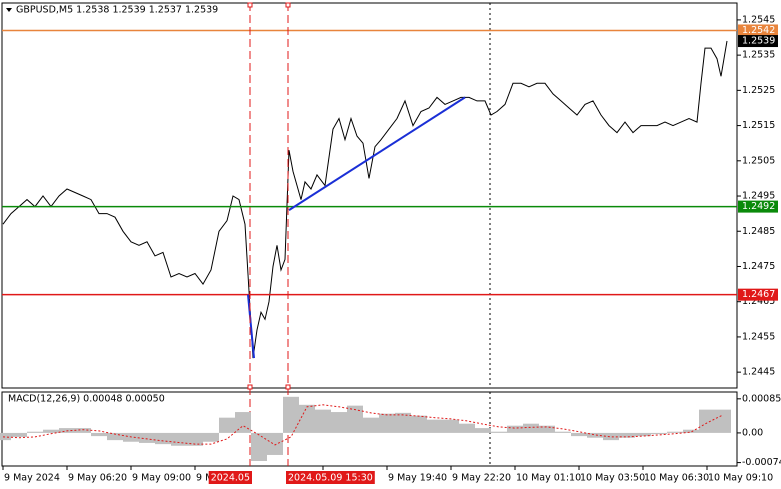 The width and height of the screenshot is (781, 489). Describe the element at coordinates (758, 231) in the screenshot. I see `y-tick-label: 1.2485` at that location.